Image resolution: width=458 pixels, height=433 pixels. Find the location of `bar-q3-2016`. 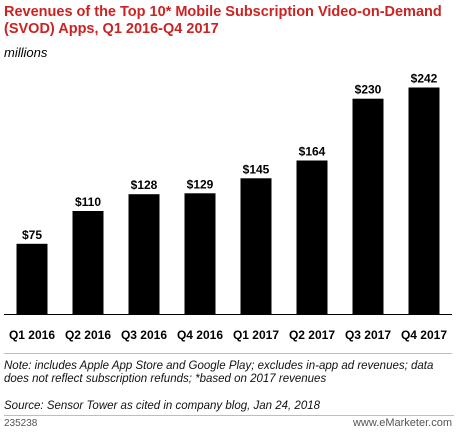

bar-q3-2016 is located at coordinates (144, 254).